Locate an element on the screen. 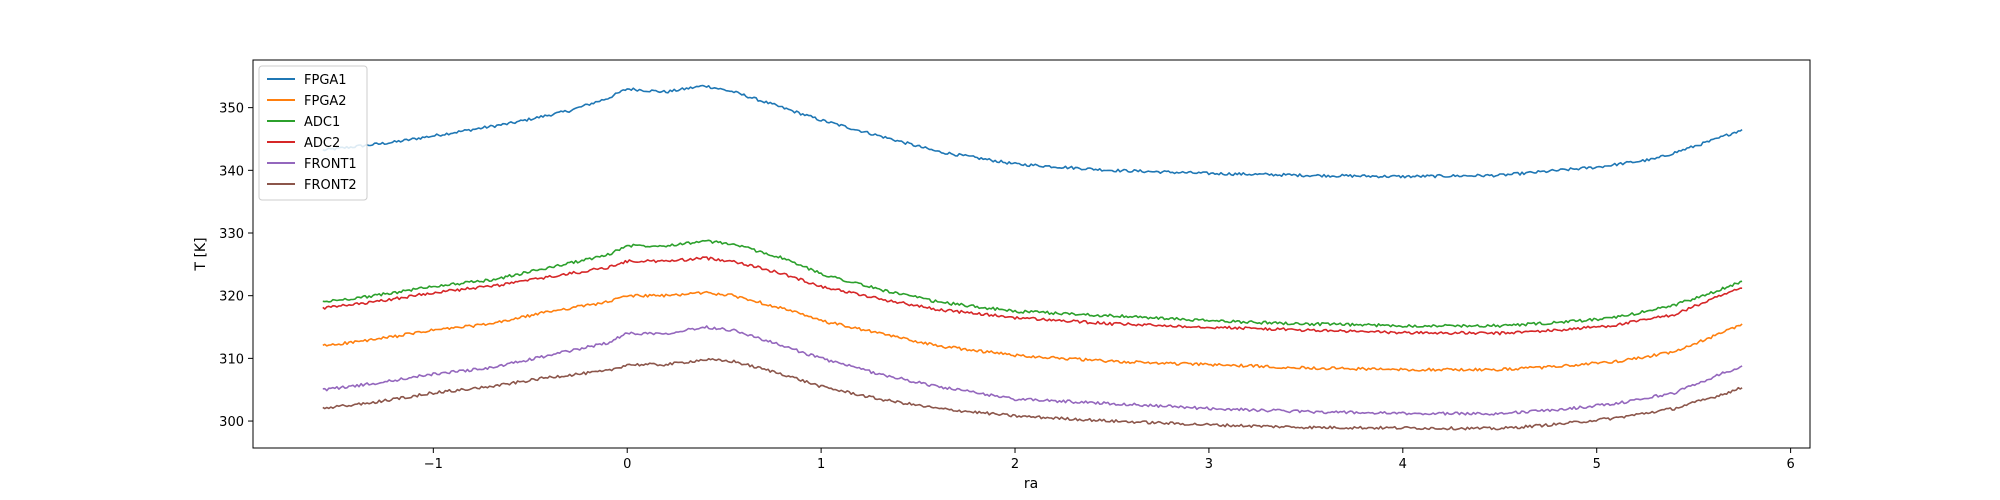  legend-label-front1: FRONT1 is located at coordinates (330, 164).